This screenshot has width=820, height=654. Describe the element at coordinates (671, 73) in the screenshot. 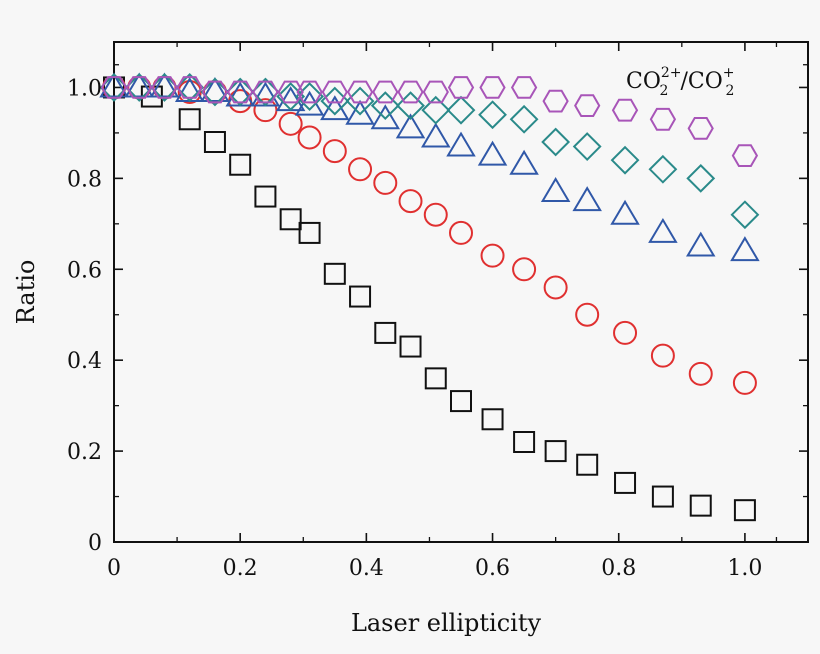

I see `annotation-numerator-sup: 2+` at that location.